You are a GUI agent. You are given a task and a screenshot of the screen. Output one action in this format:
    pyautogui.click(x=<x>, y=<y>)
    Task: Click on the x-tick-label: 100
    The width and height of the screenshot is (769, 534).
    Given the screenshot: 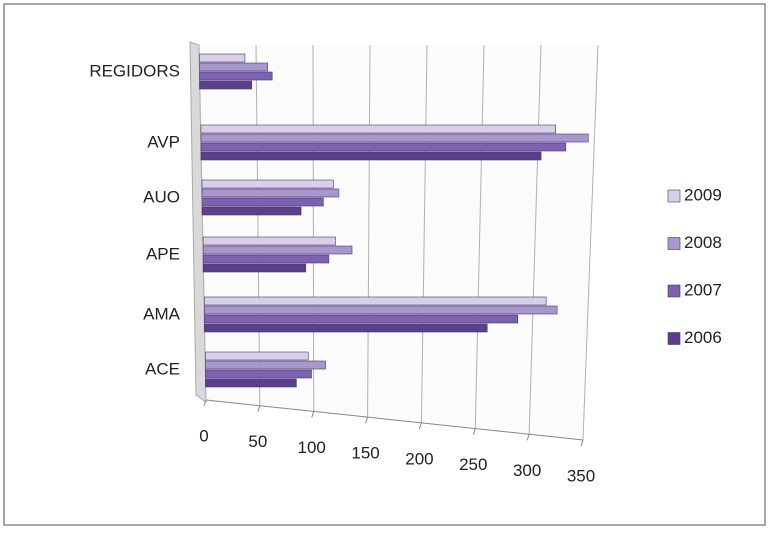 What is the action you would take?
    pyautogui.click(x=312, y=447)
    